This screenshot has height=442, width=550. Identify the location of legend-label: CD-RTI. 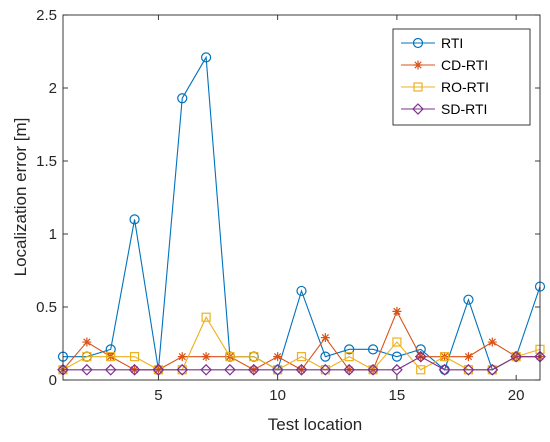
(464, 65).